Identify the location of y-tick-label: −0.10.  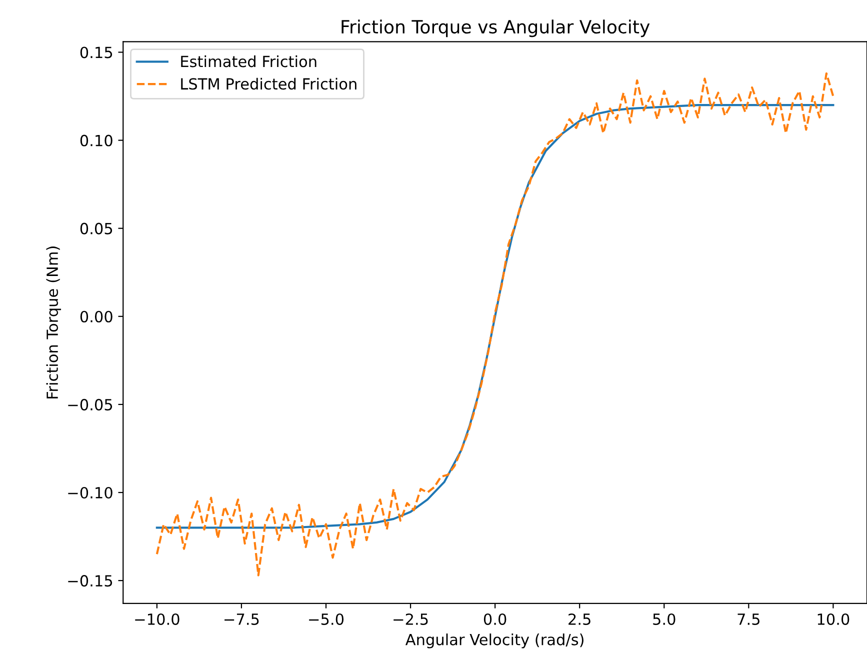
(90, 492).